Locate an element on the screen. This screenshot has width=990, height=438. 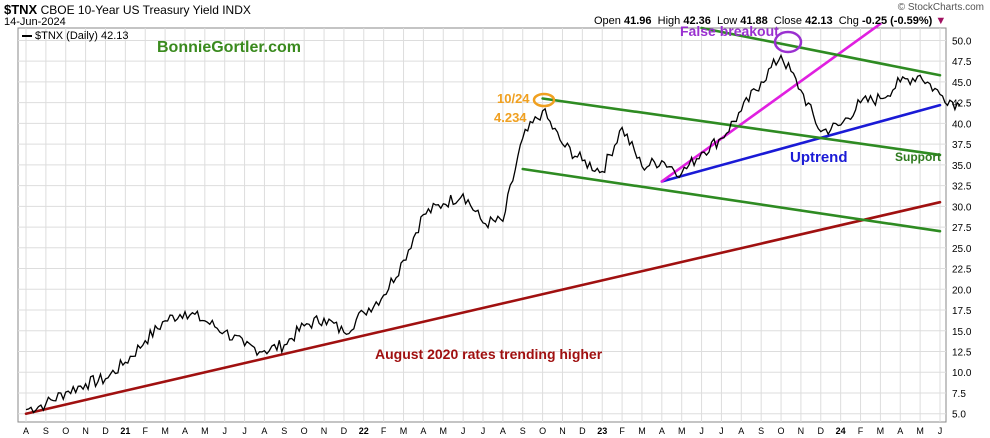
y-tick-label: 50.0 is located at coordinates (962, 41).